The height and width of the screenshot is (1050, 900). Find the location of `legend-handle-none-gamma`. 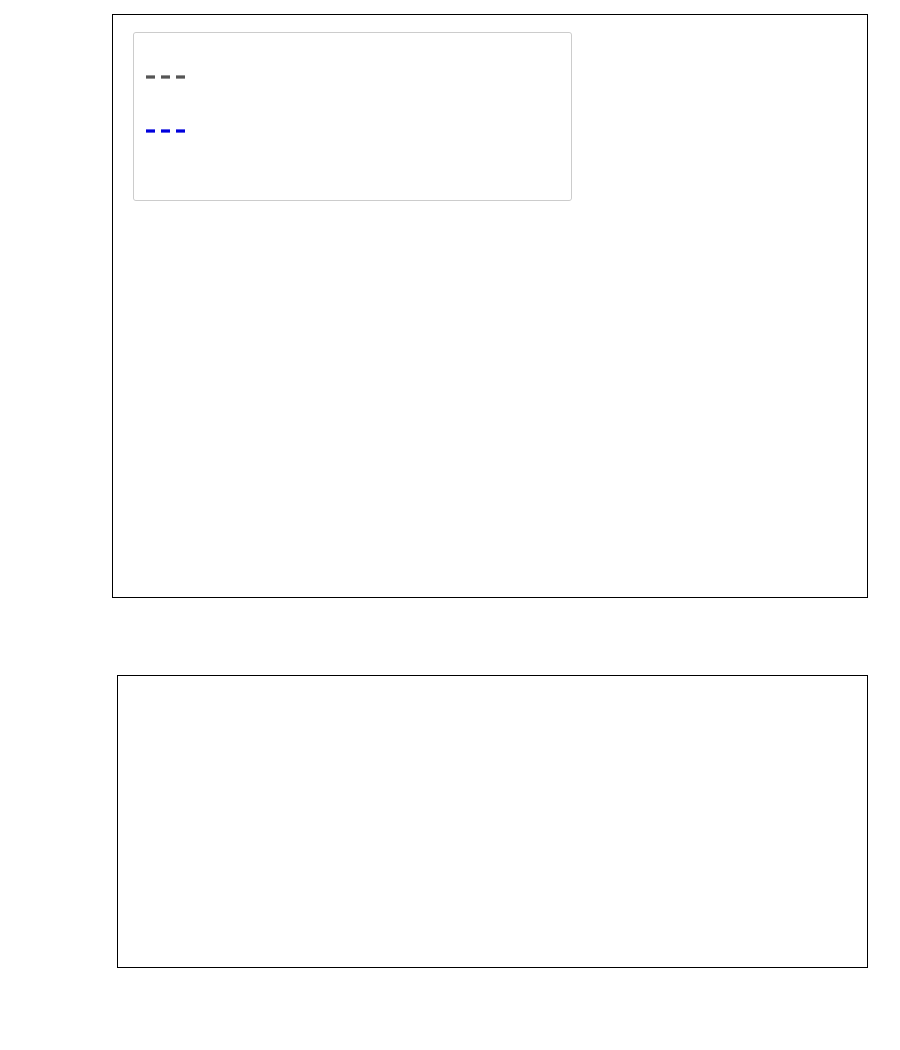

legend-handle-none-gamma is located at coordinates (167, 103).